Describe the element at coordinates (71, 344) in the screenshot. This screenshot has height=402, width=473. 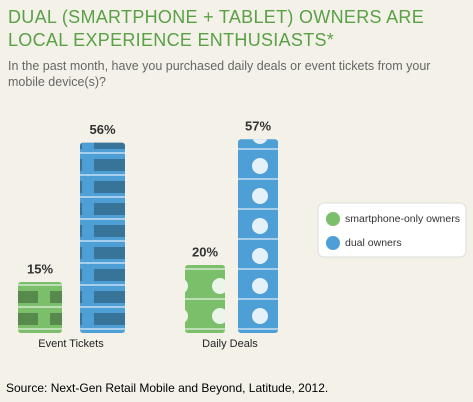
I see `x-tick-label: Event Tickets` at that location.